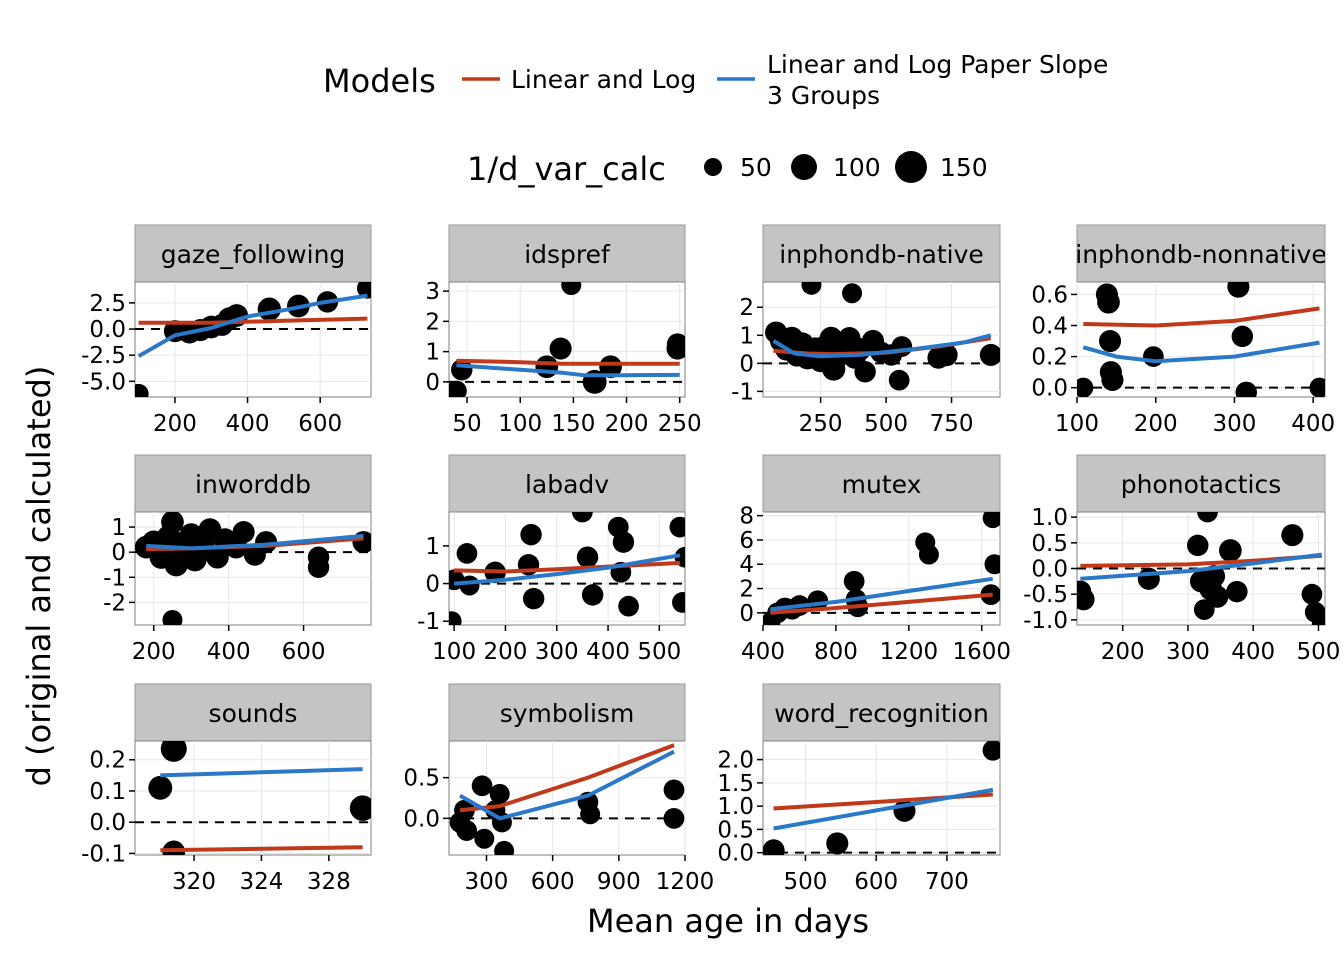 This screenshot has height=960, width=1344. I want to click on y-tick-label: 0.4, so click(1049, 327).